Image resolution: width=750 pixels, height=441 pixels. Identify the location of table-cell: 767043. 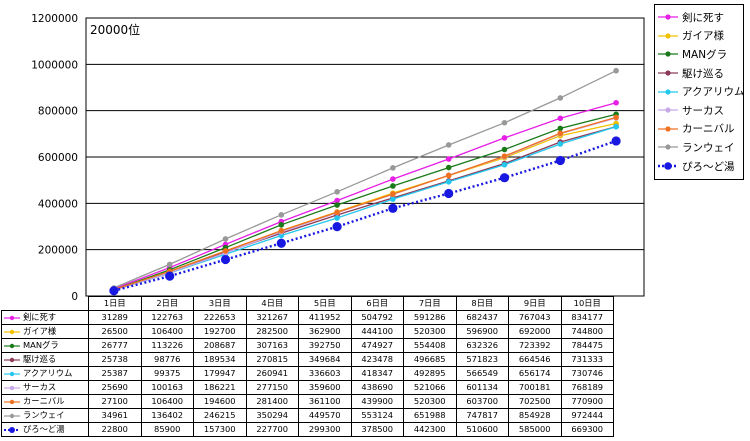
(535, 317).